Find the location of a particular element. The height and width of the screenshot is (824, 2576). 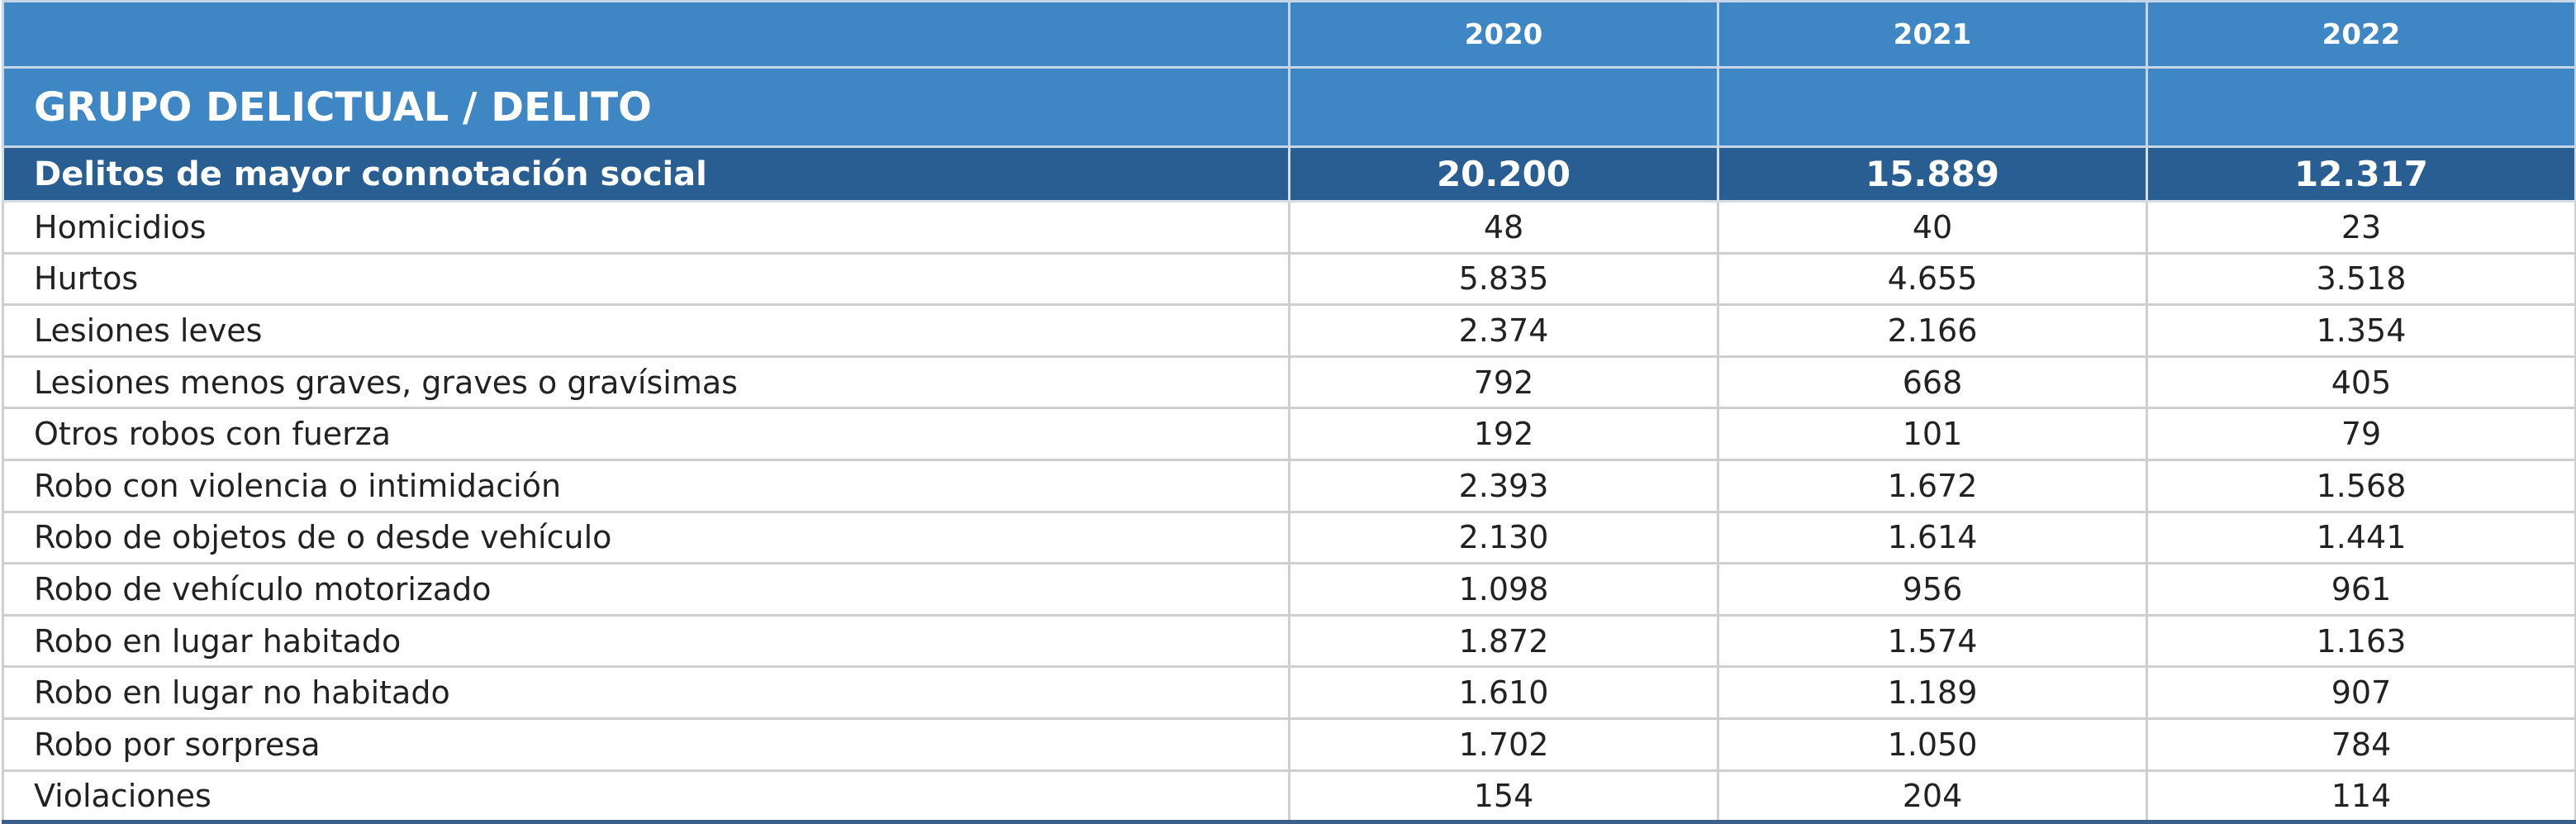

table-row: Robo en lugar habitado 1.872 1.574 1.163 is located at coordinates (1289, 641).